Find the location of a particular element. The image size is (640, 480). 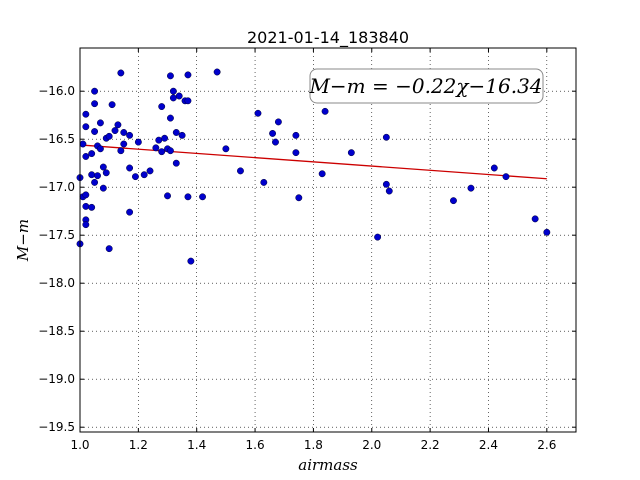

chart-title: 2021-01-14_183840 is located at coordinates (328, 38).